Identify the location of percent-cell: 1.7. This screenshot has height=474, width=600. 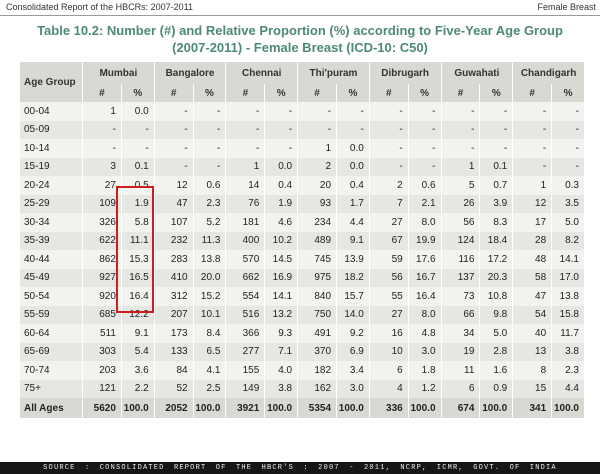
(353, 203).